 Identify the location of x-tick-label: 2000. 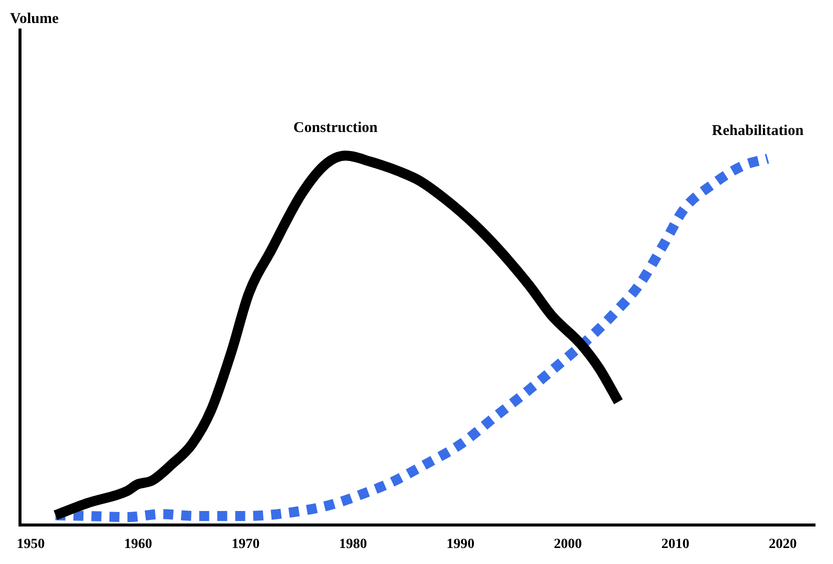
(568, 544).